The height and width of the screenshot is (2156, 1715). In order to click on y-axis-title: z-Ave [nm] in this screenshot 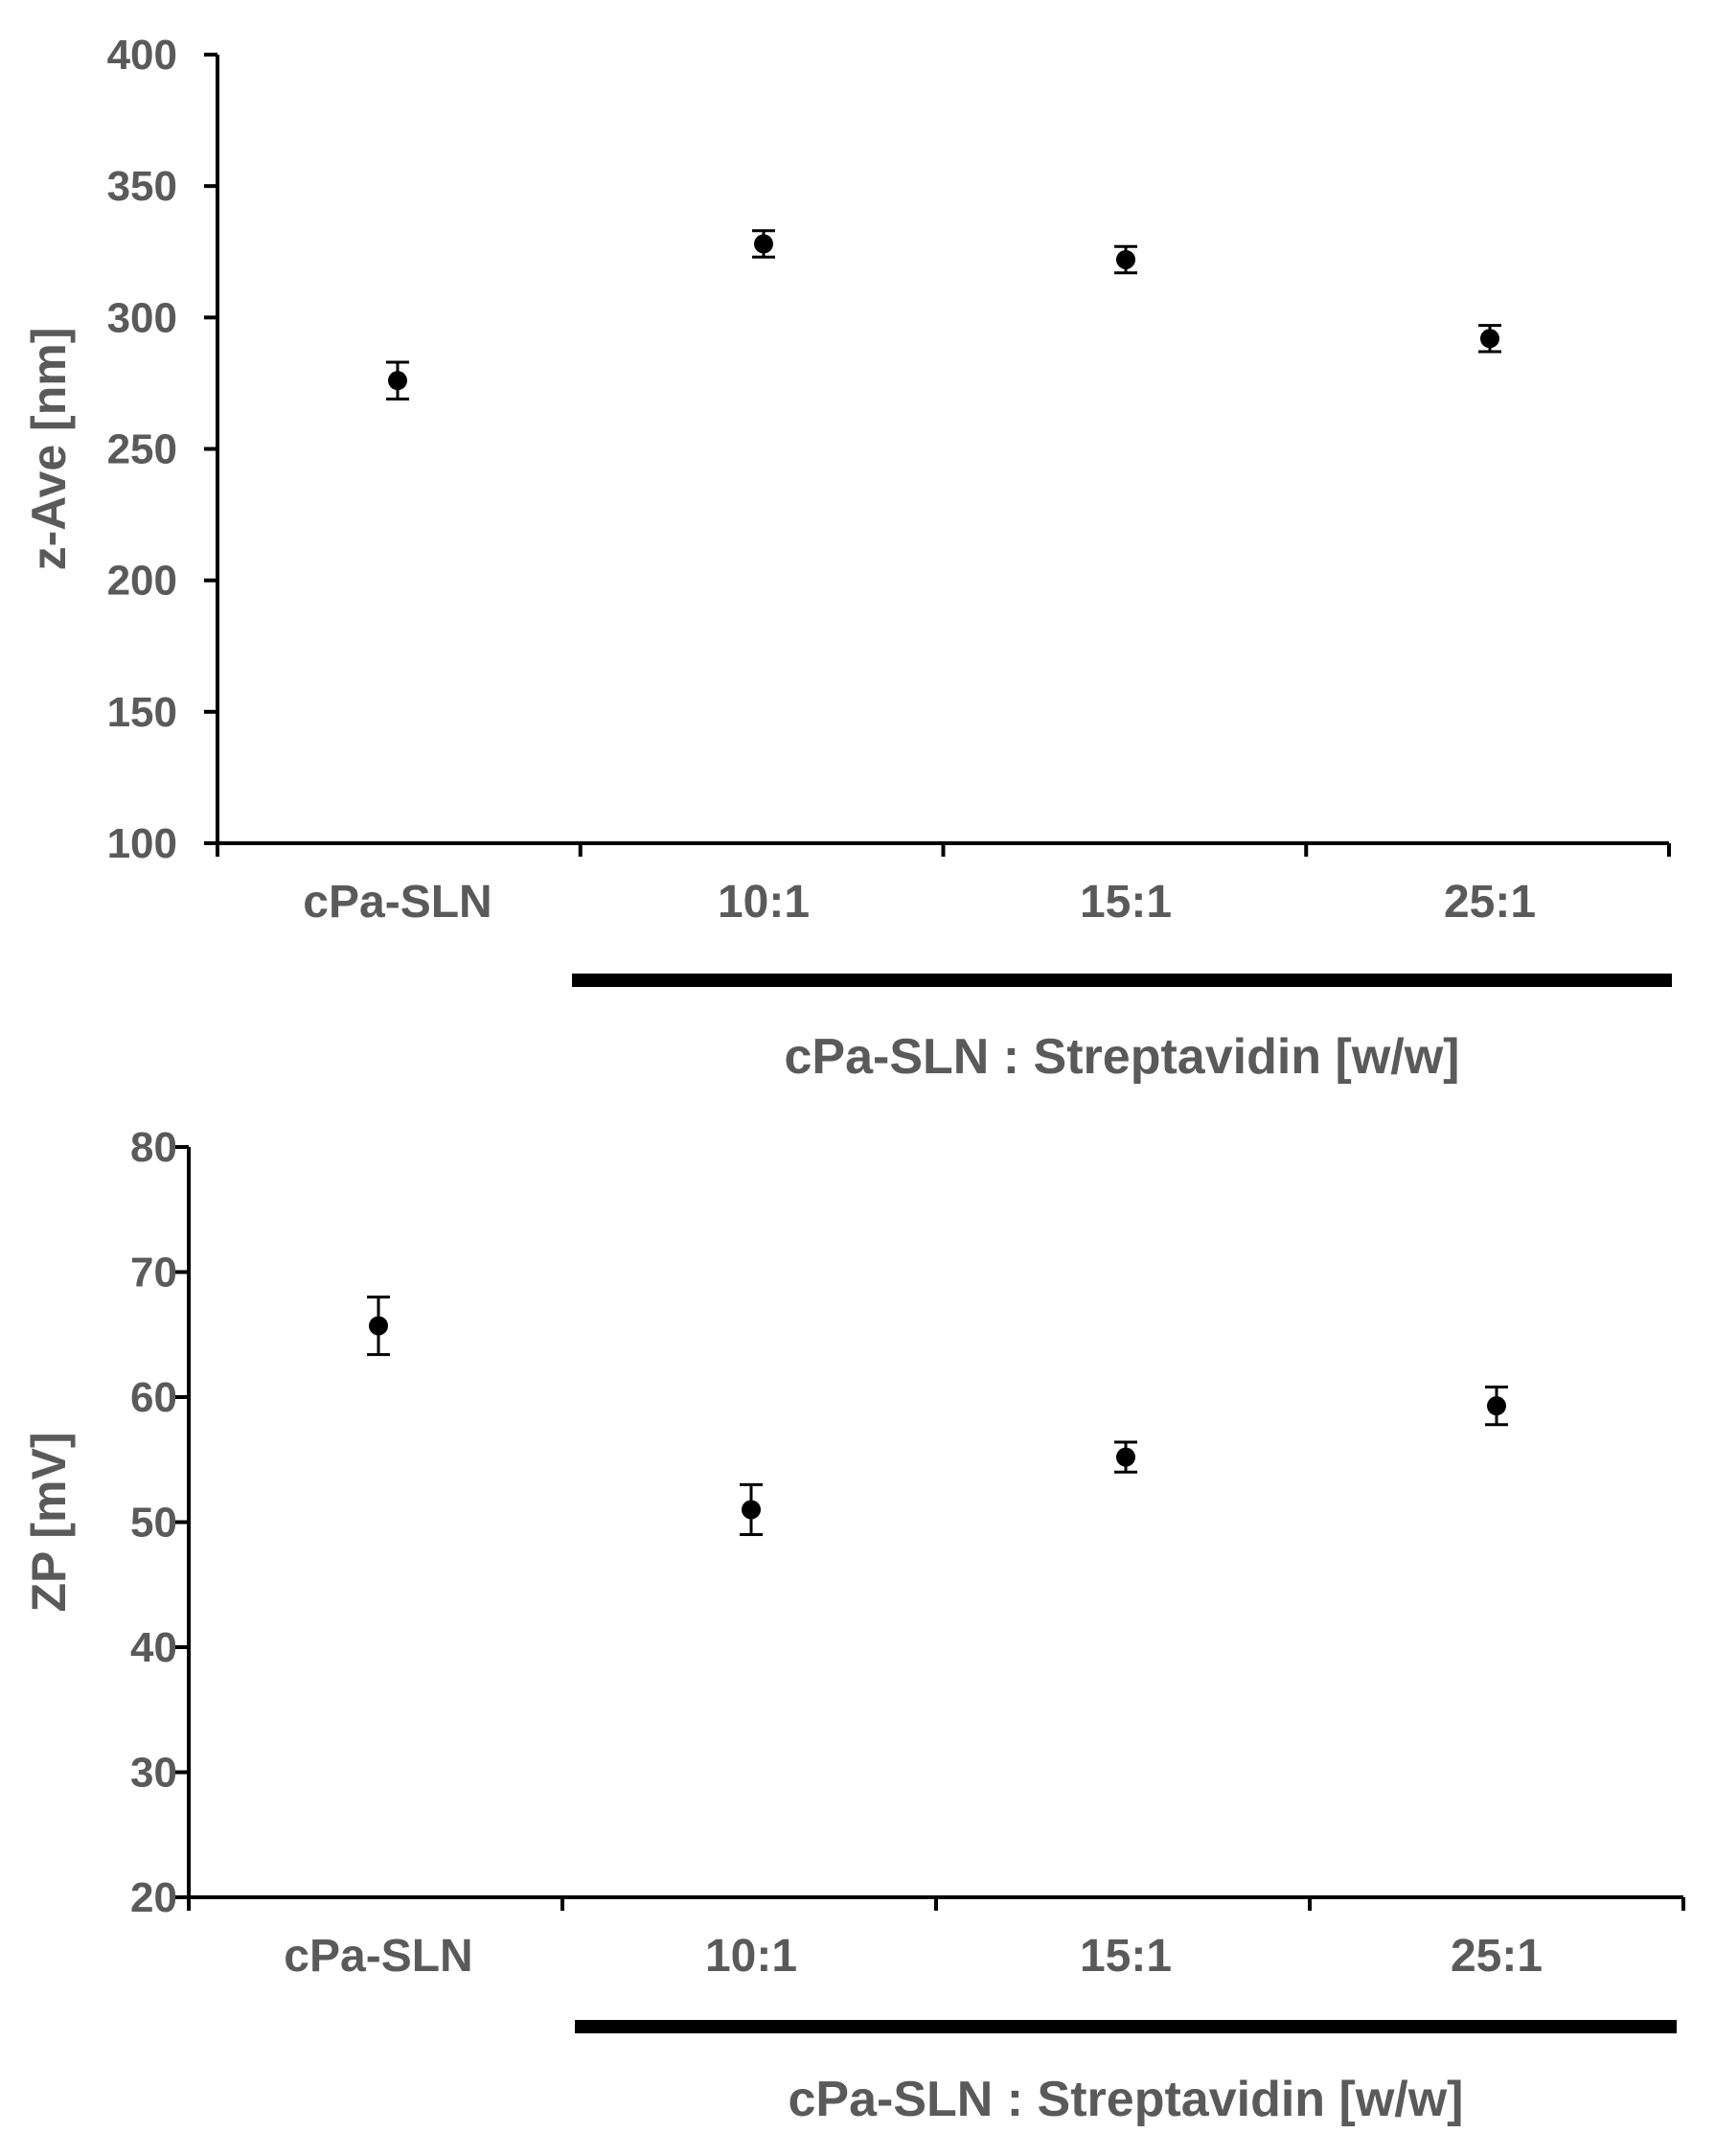, I will do `click(49, 449)`.